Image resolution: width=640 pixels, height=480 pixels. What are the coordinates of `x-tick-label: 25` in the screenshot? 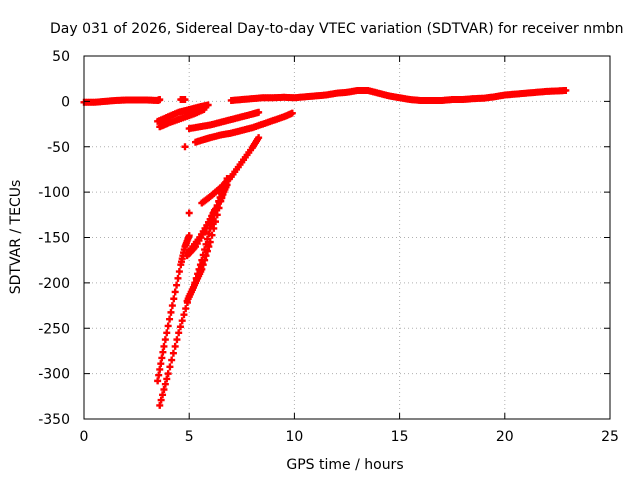 It's located at (610, 437).